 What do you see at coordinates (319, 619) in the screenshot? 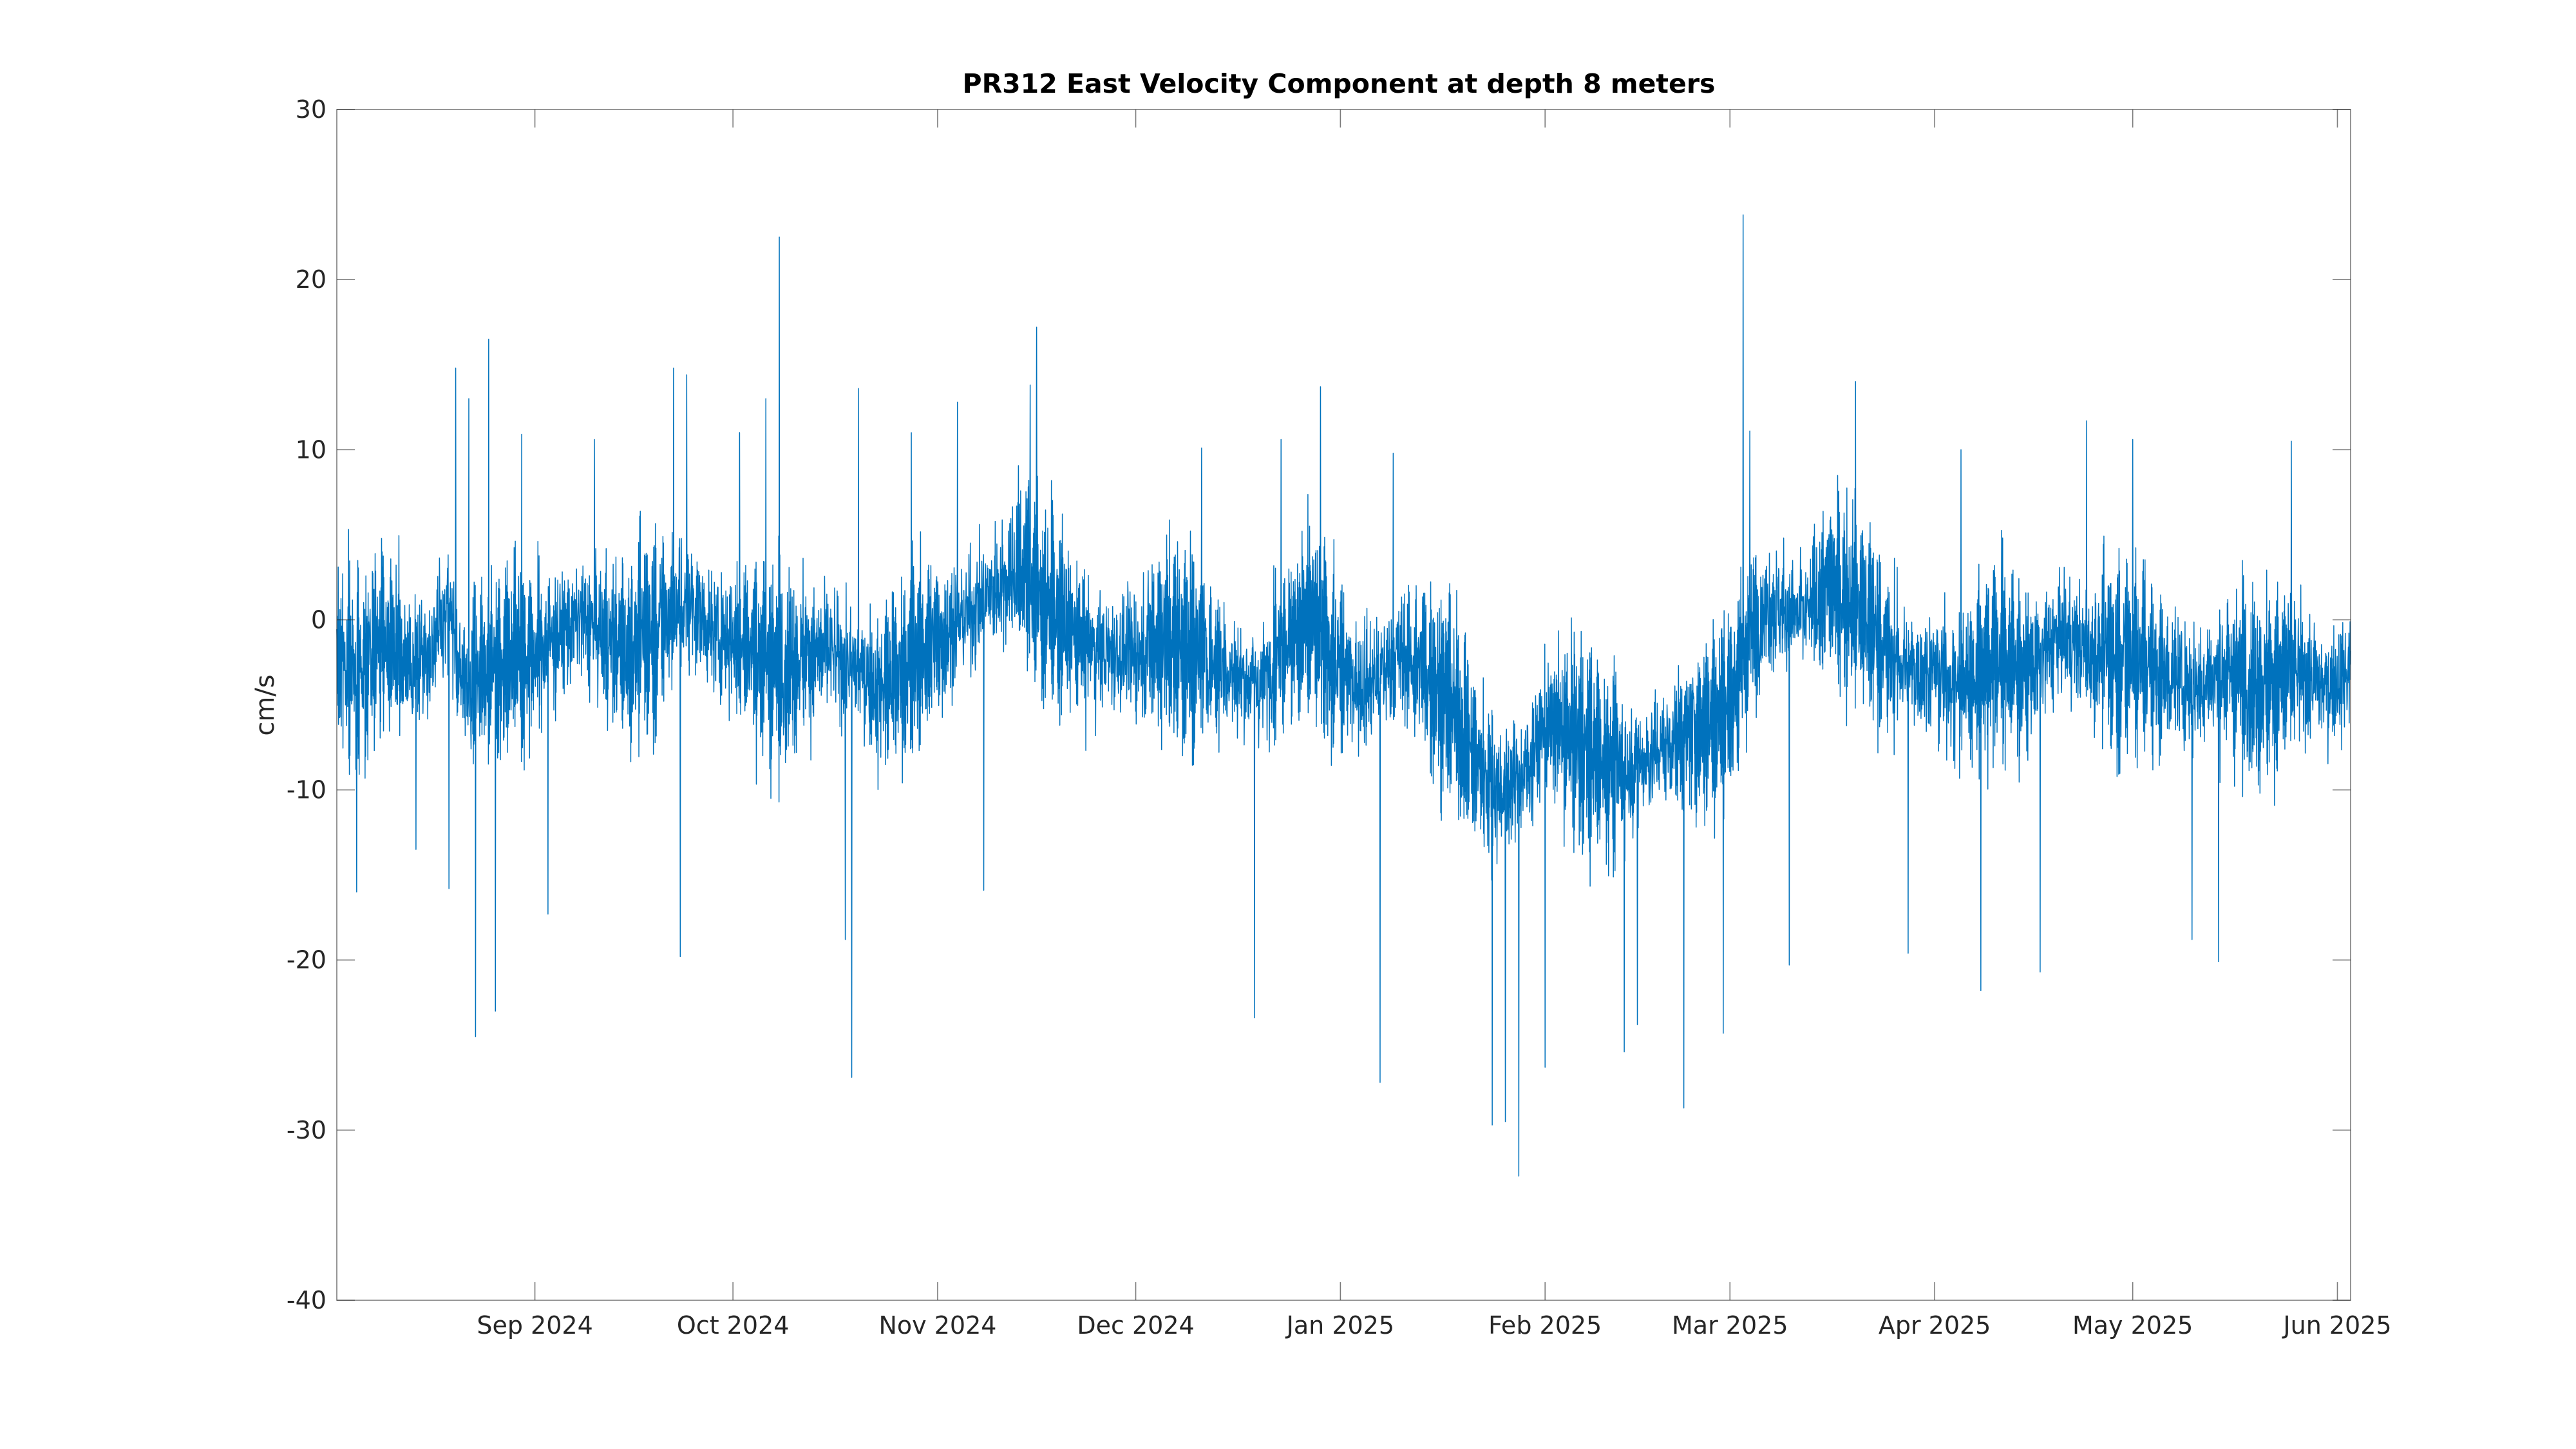
I see `y-tick-label: 0` at bounding box center [319, 619].